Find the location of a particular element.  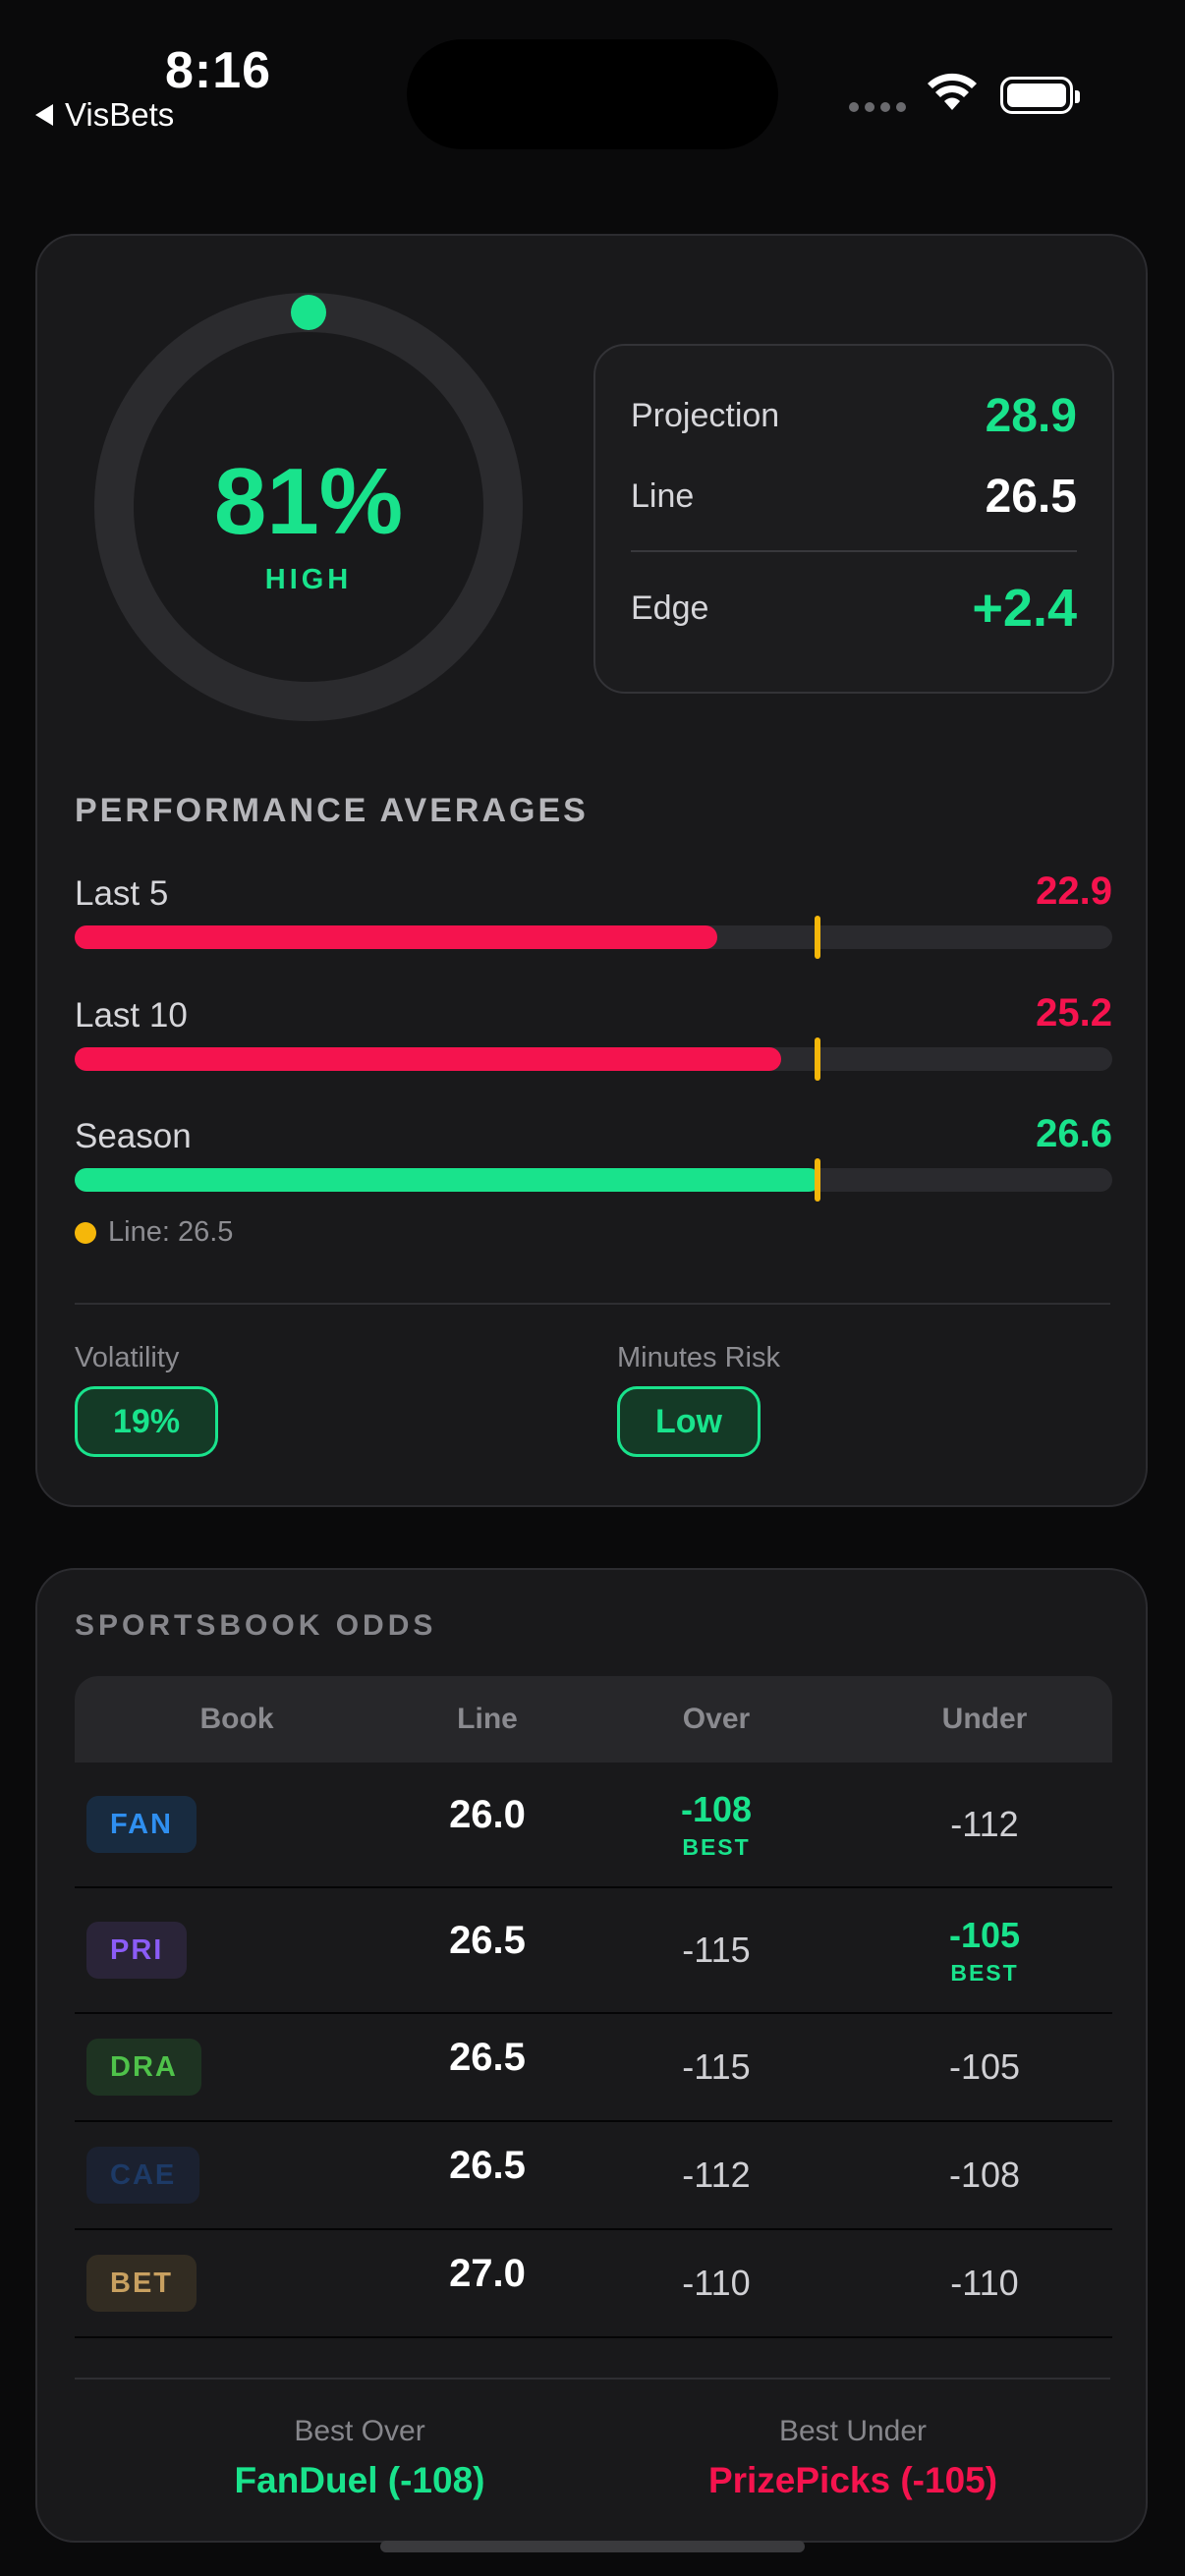

book-badge: FAN is located at coordinates (141, 1824).